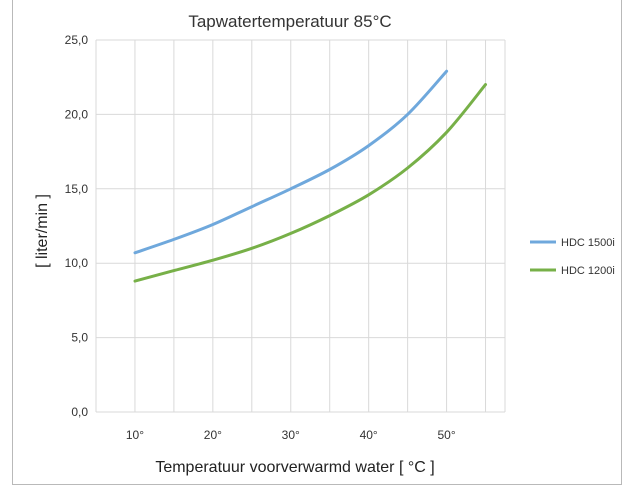 The image size is (635, 486). What do you see at coordinates (77, 226) in the screenshot?
I see `y-tick-labels: 0,0 5,0 10,0 15,0 20,0 25,0` at bounding box center [77, 226].